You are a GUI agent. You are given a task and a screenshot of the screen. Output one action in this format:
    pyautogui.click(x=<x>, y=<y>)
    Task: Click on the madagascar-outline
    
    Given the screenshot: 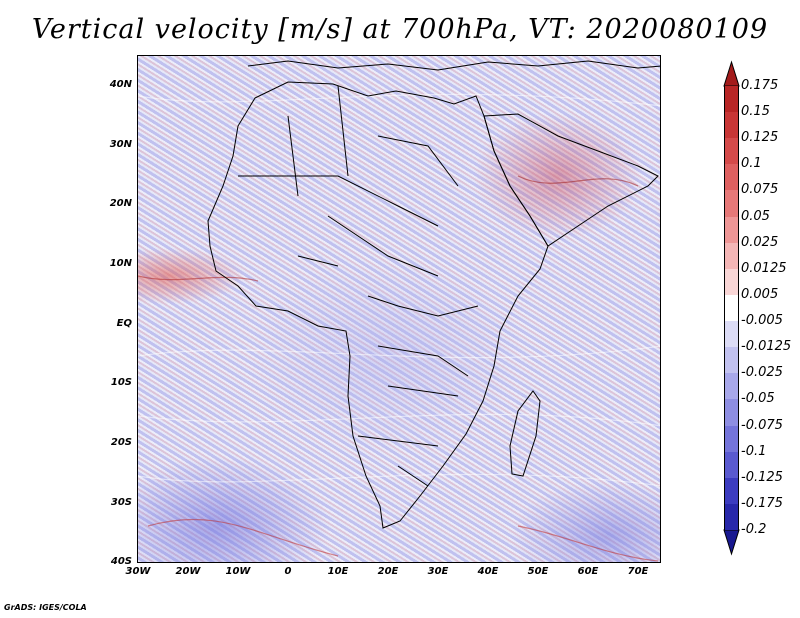 What is the action you would take?
    pyautogui.click(x=525, y=433)
    